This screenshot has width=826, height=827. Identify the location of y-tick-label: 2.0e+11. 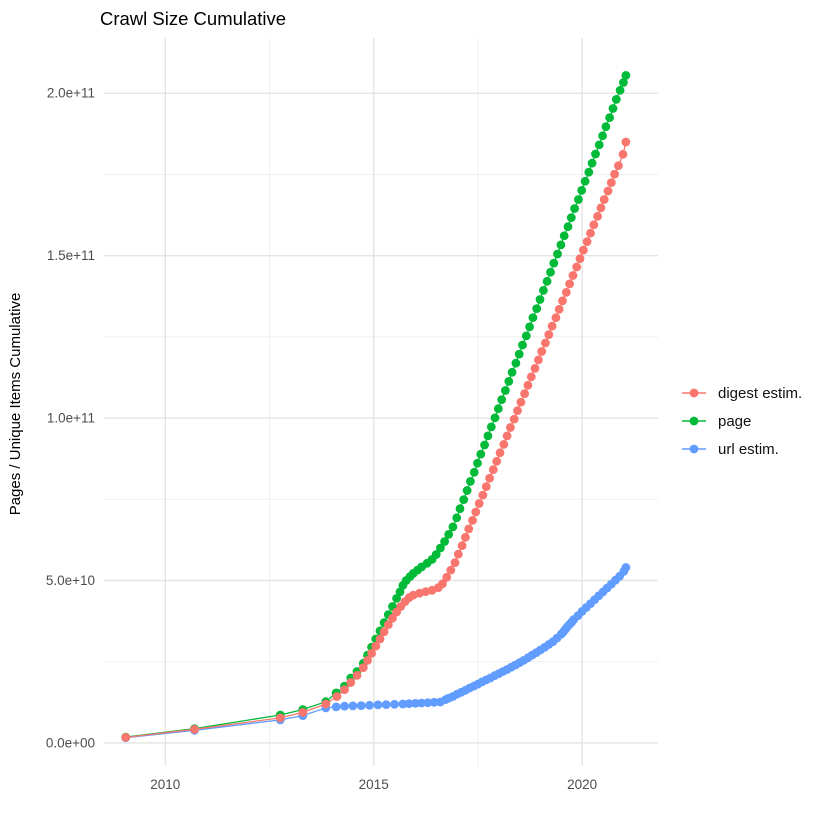
(71, 93).